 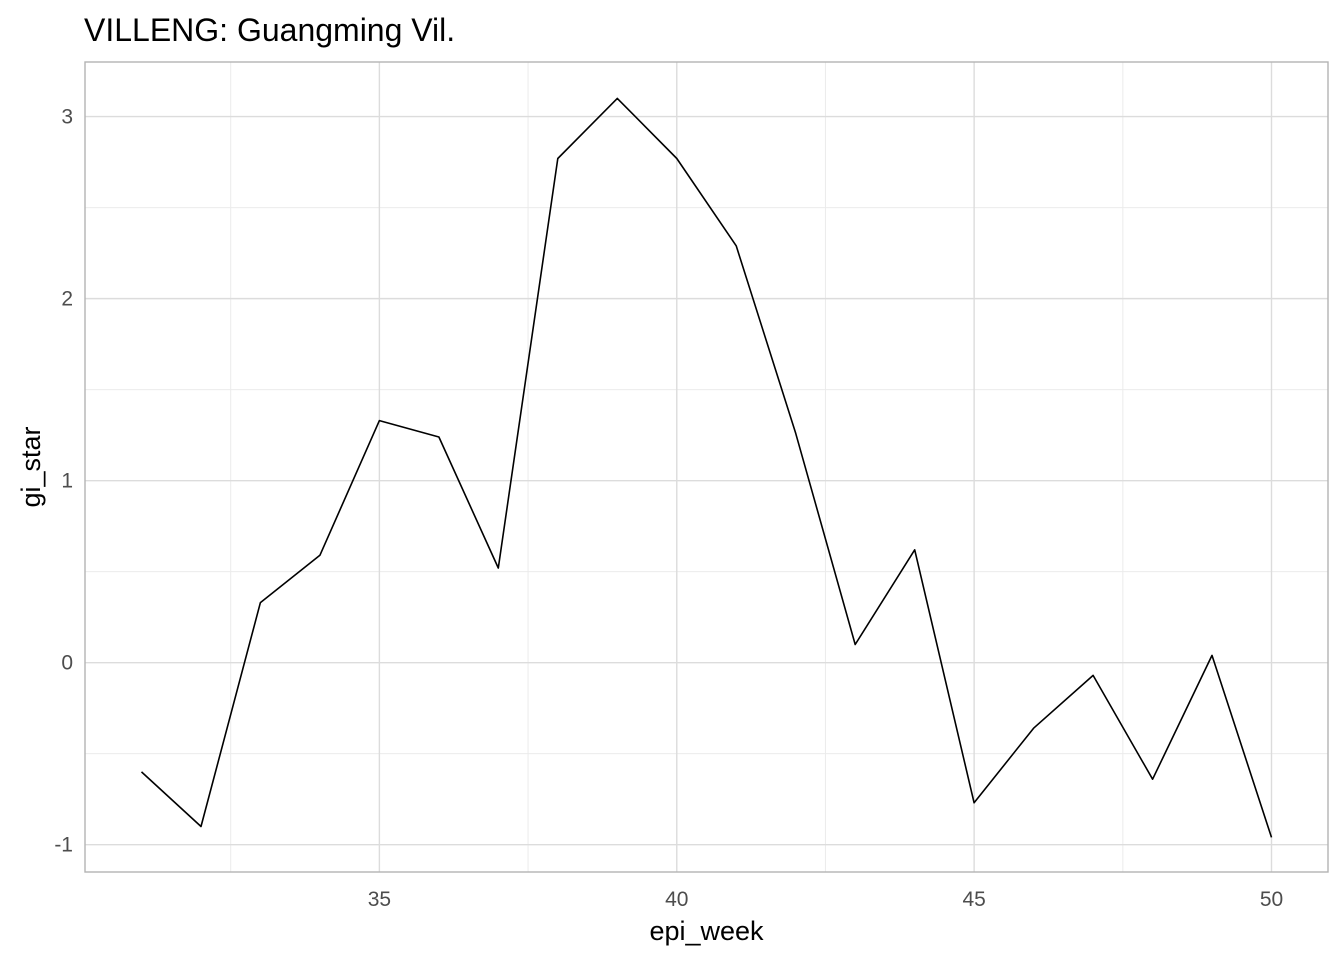 What do you see at coordinates (825, 899) in the screenshot?
I see `x-axis-tick-labels: 35 40 45 50` at bounding box center [825, 899].